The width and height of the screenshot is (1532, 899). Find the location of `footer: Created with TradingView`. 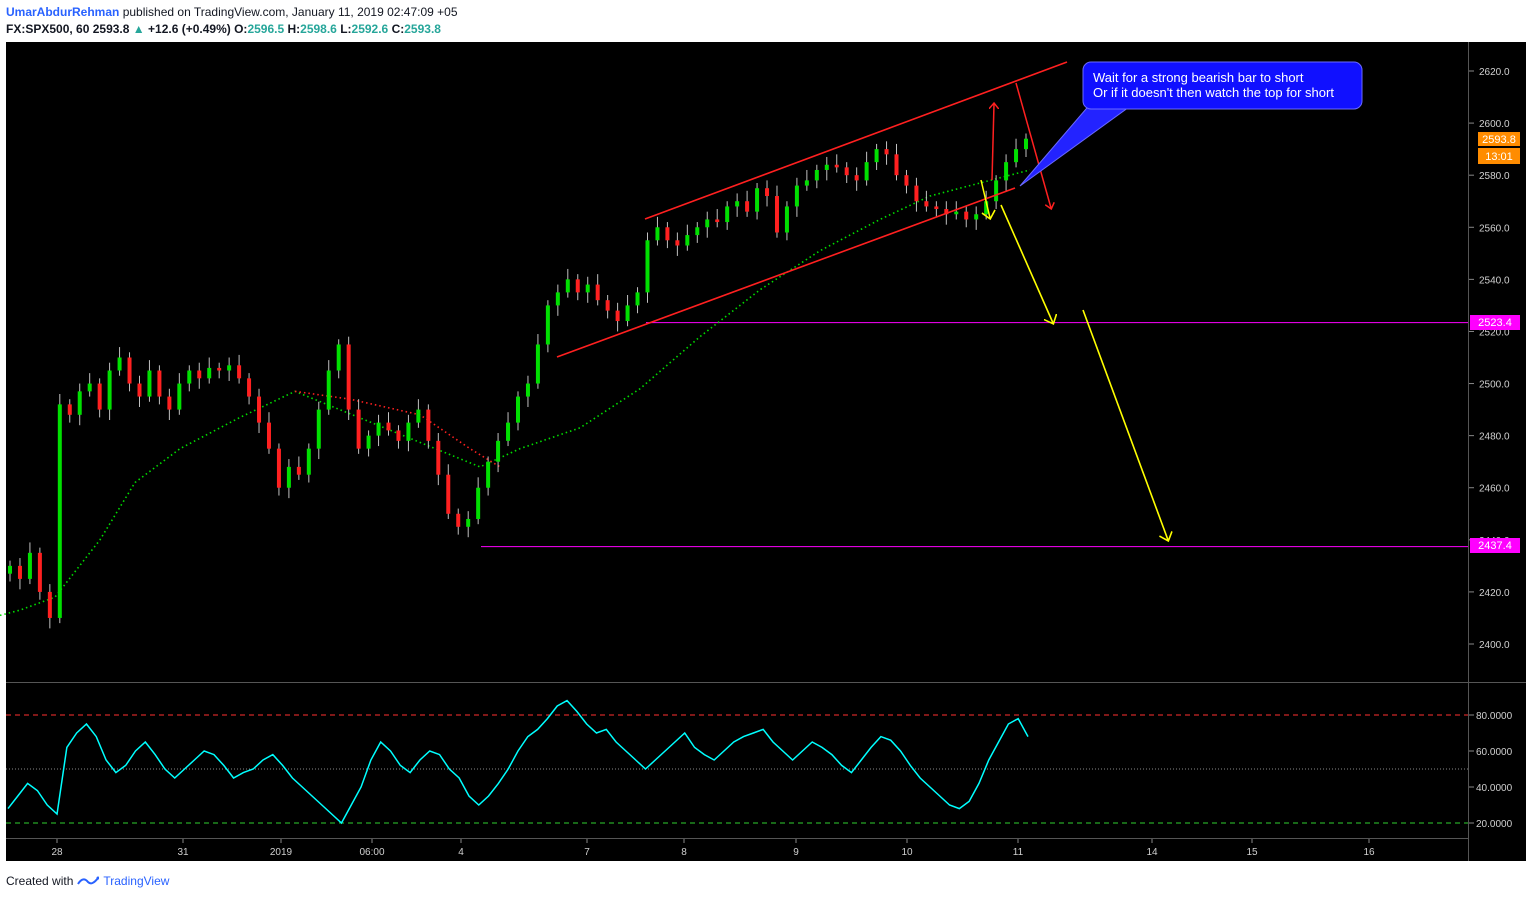

footer: Created with TradingView is located at coordinates (87, 881).